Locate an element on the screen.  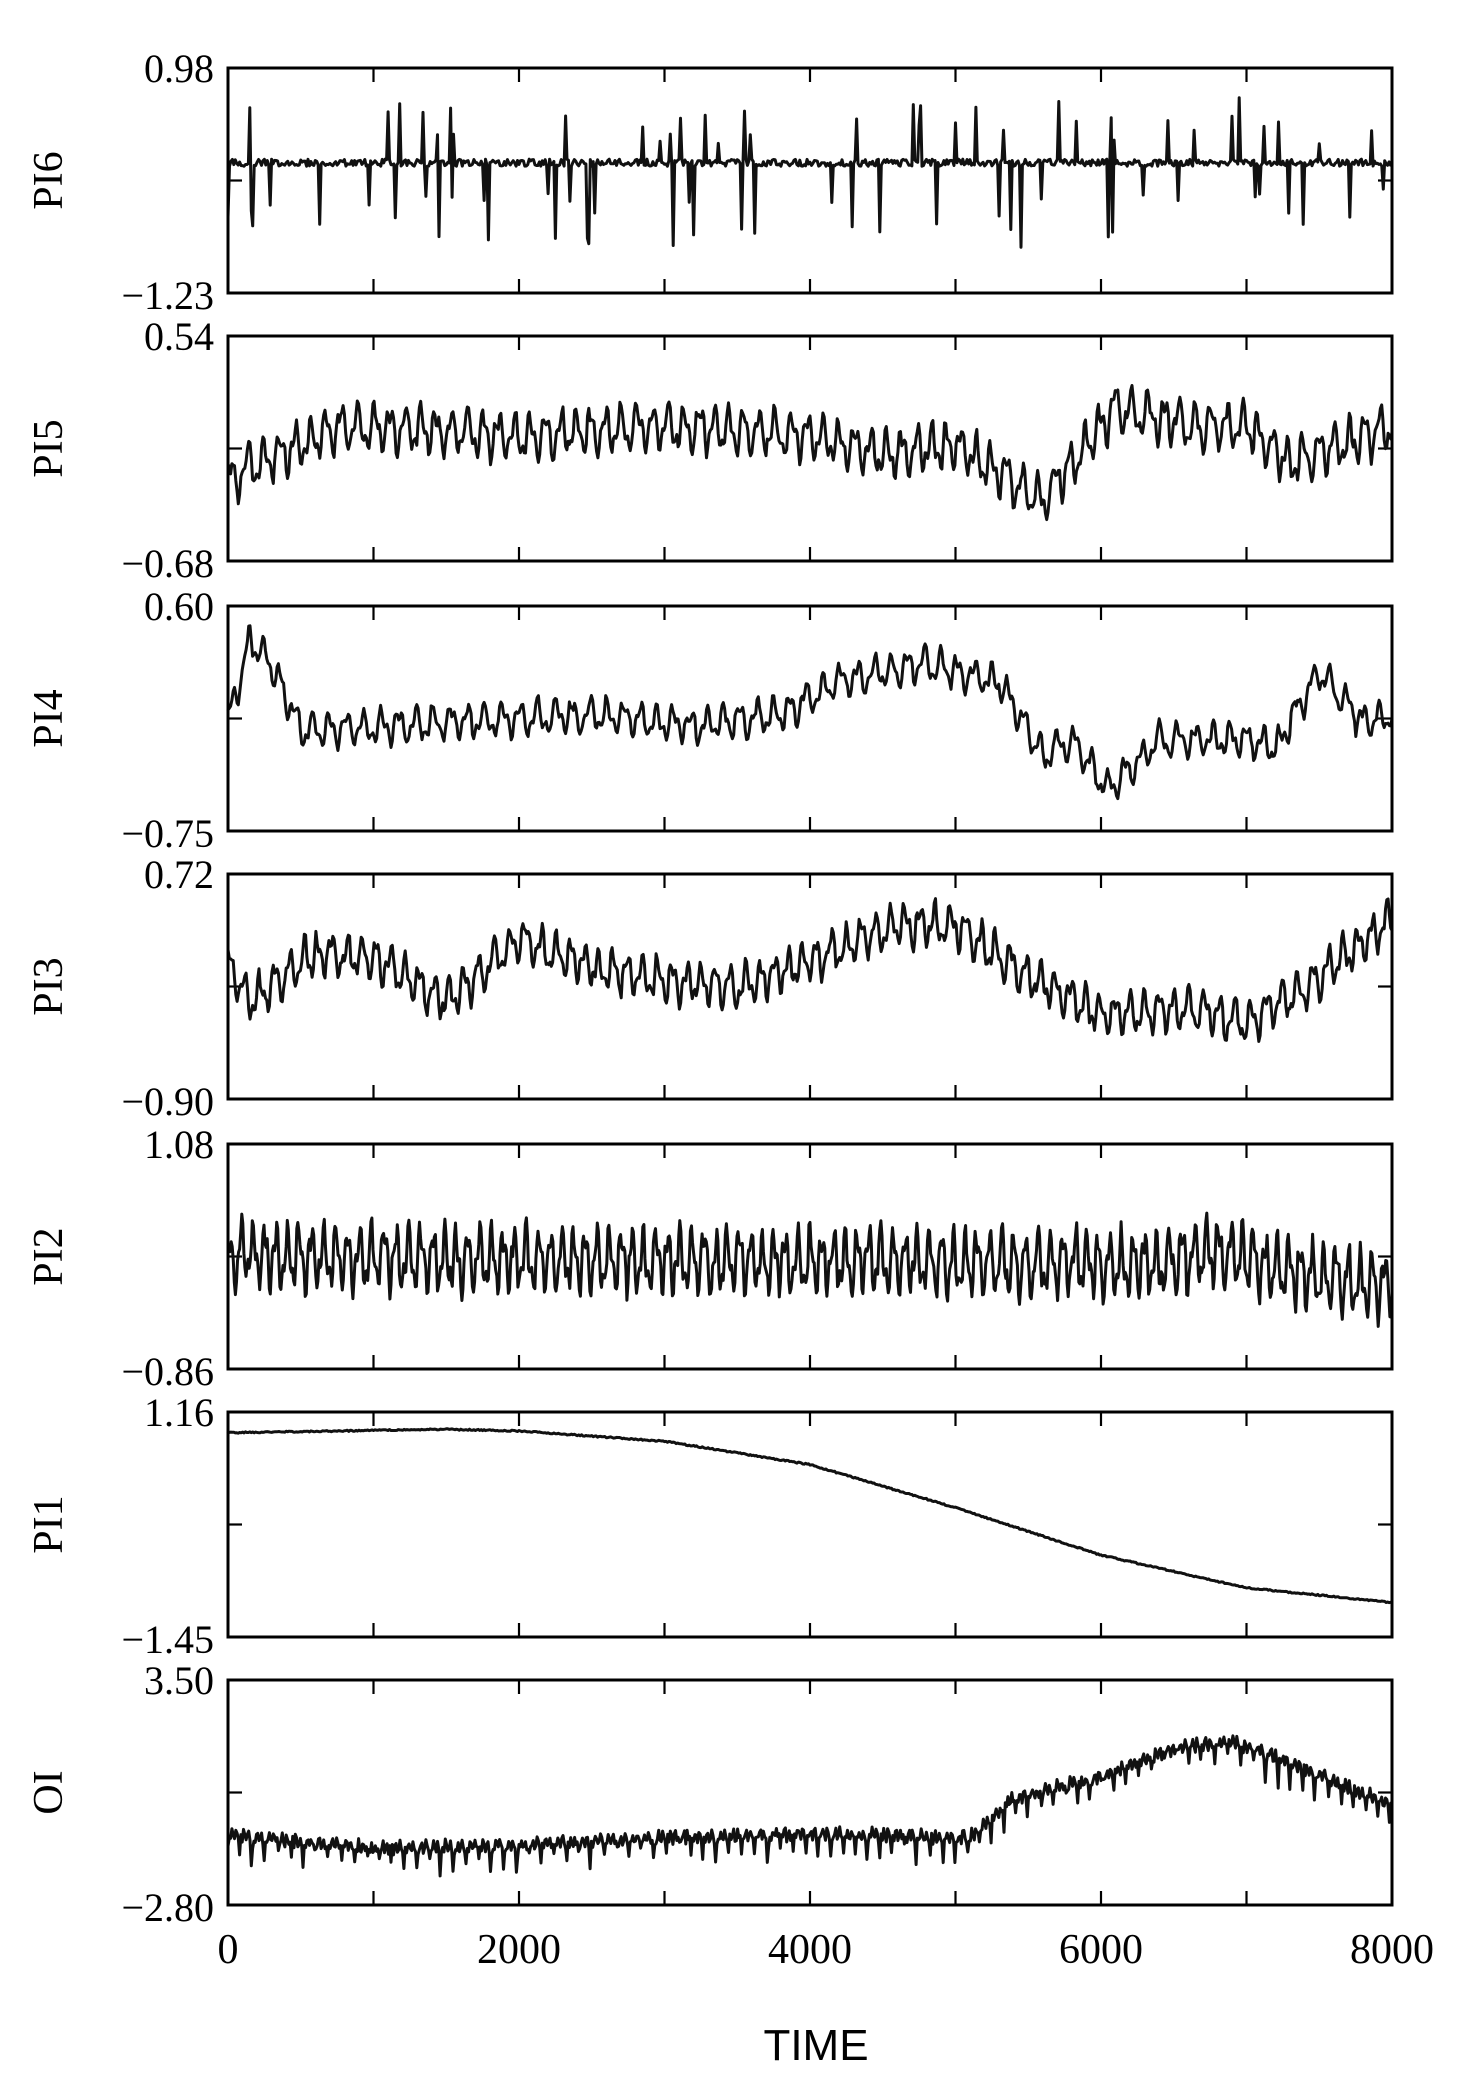
y-axis-label: PI2 is located at coordinates (49, 1256).